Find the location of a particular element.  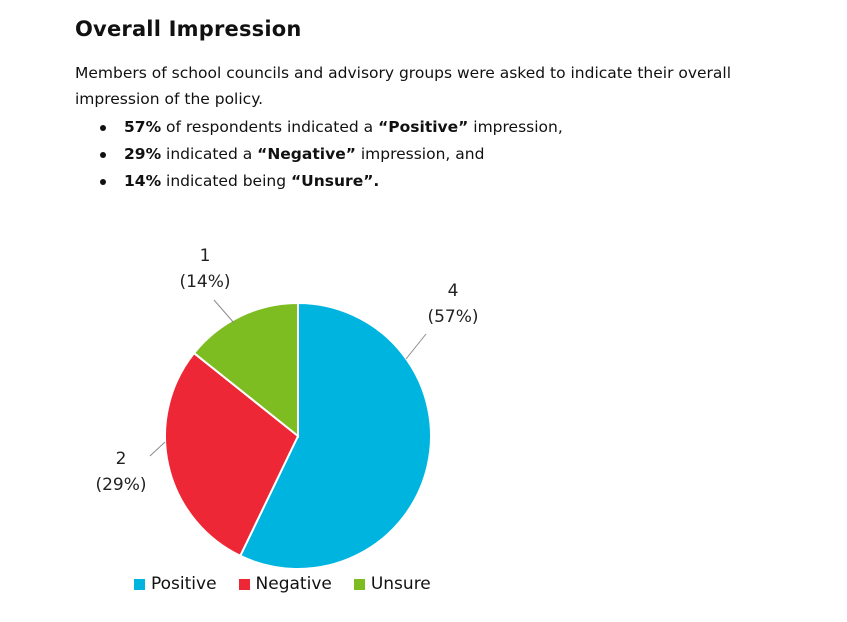

data-label-percent-positive: (57%) is located at coordinates (452, 317).